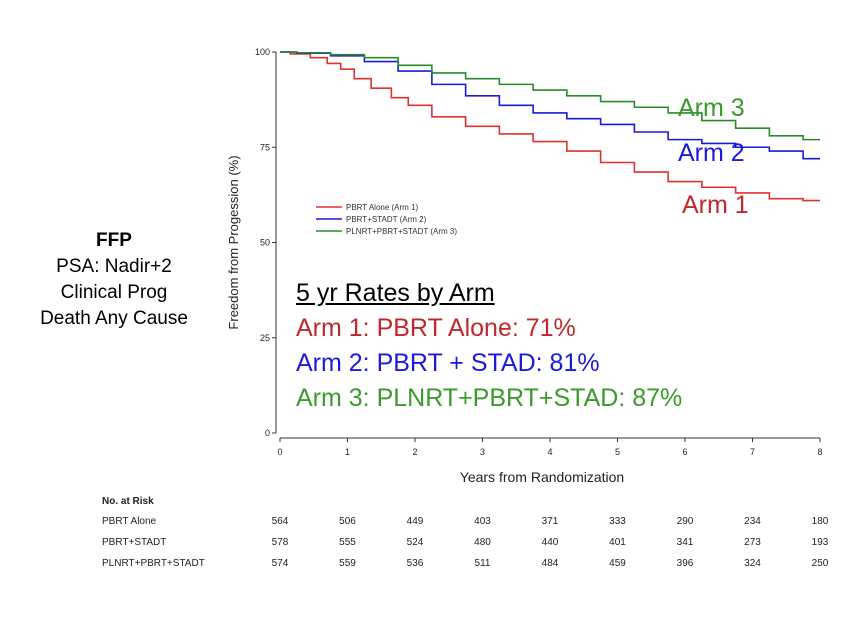 This screenshot has width=866, height=624. Describe the element at coordinates (114, 318) in the screenshot. I see `endpoint-line-3: Death Any Cause` at that location.